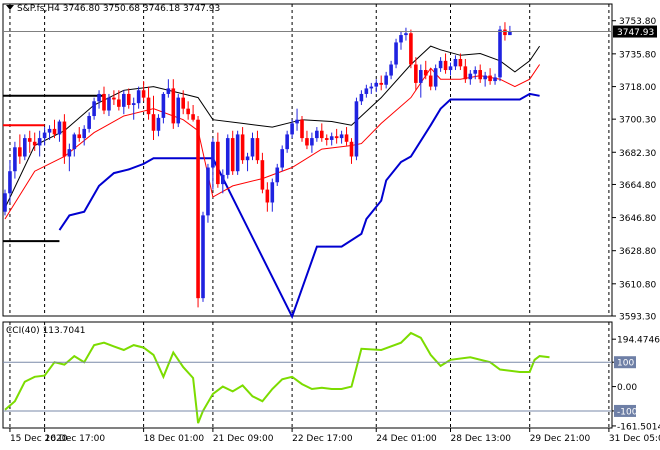 This screenshot has width=660, height=450. I want to click on price-tick-label: 3628.80, so click(637, 252).